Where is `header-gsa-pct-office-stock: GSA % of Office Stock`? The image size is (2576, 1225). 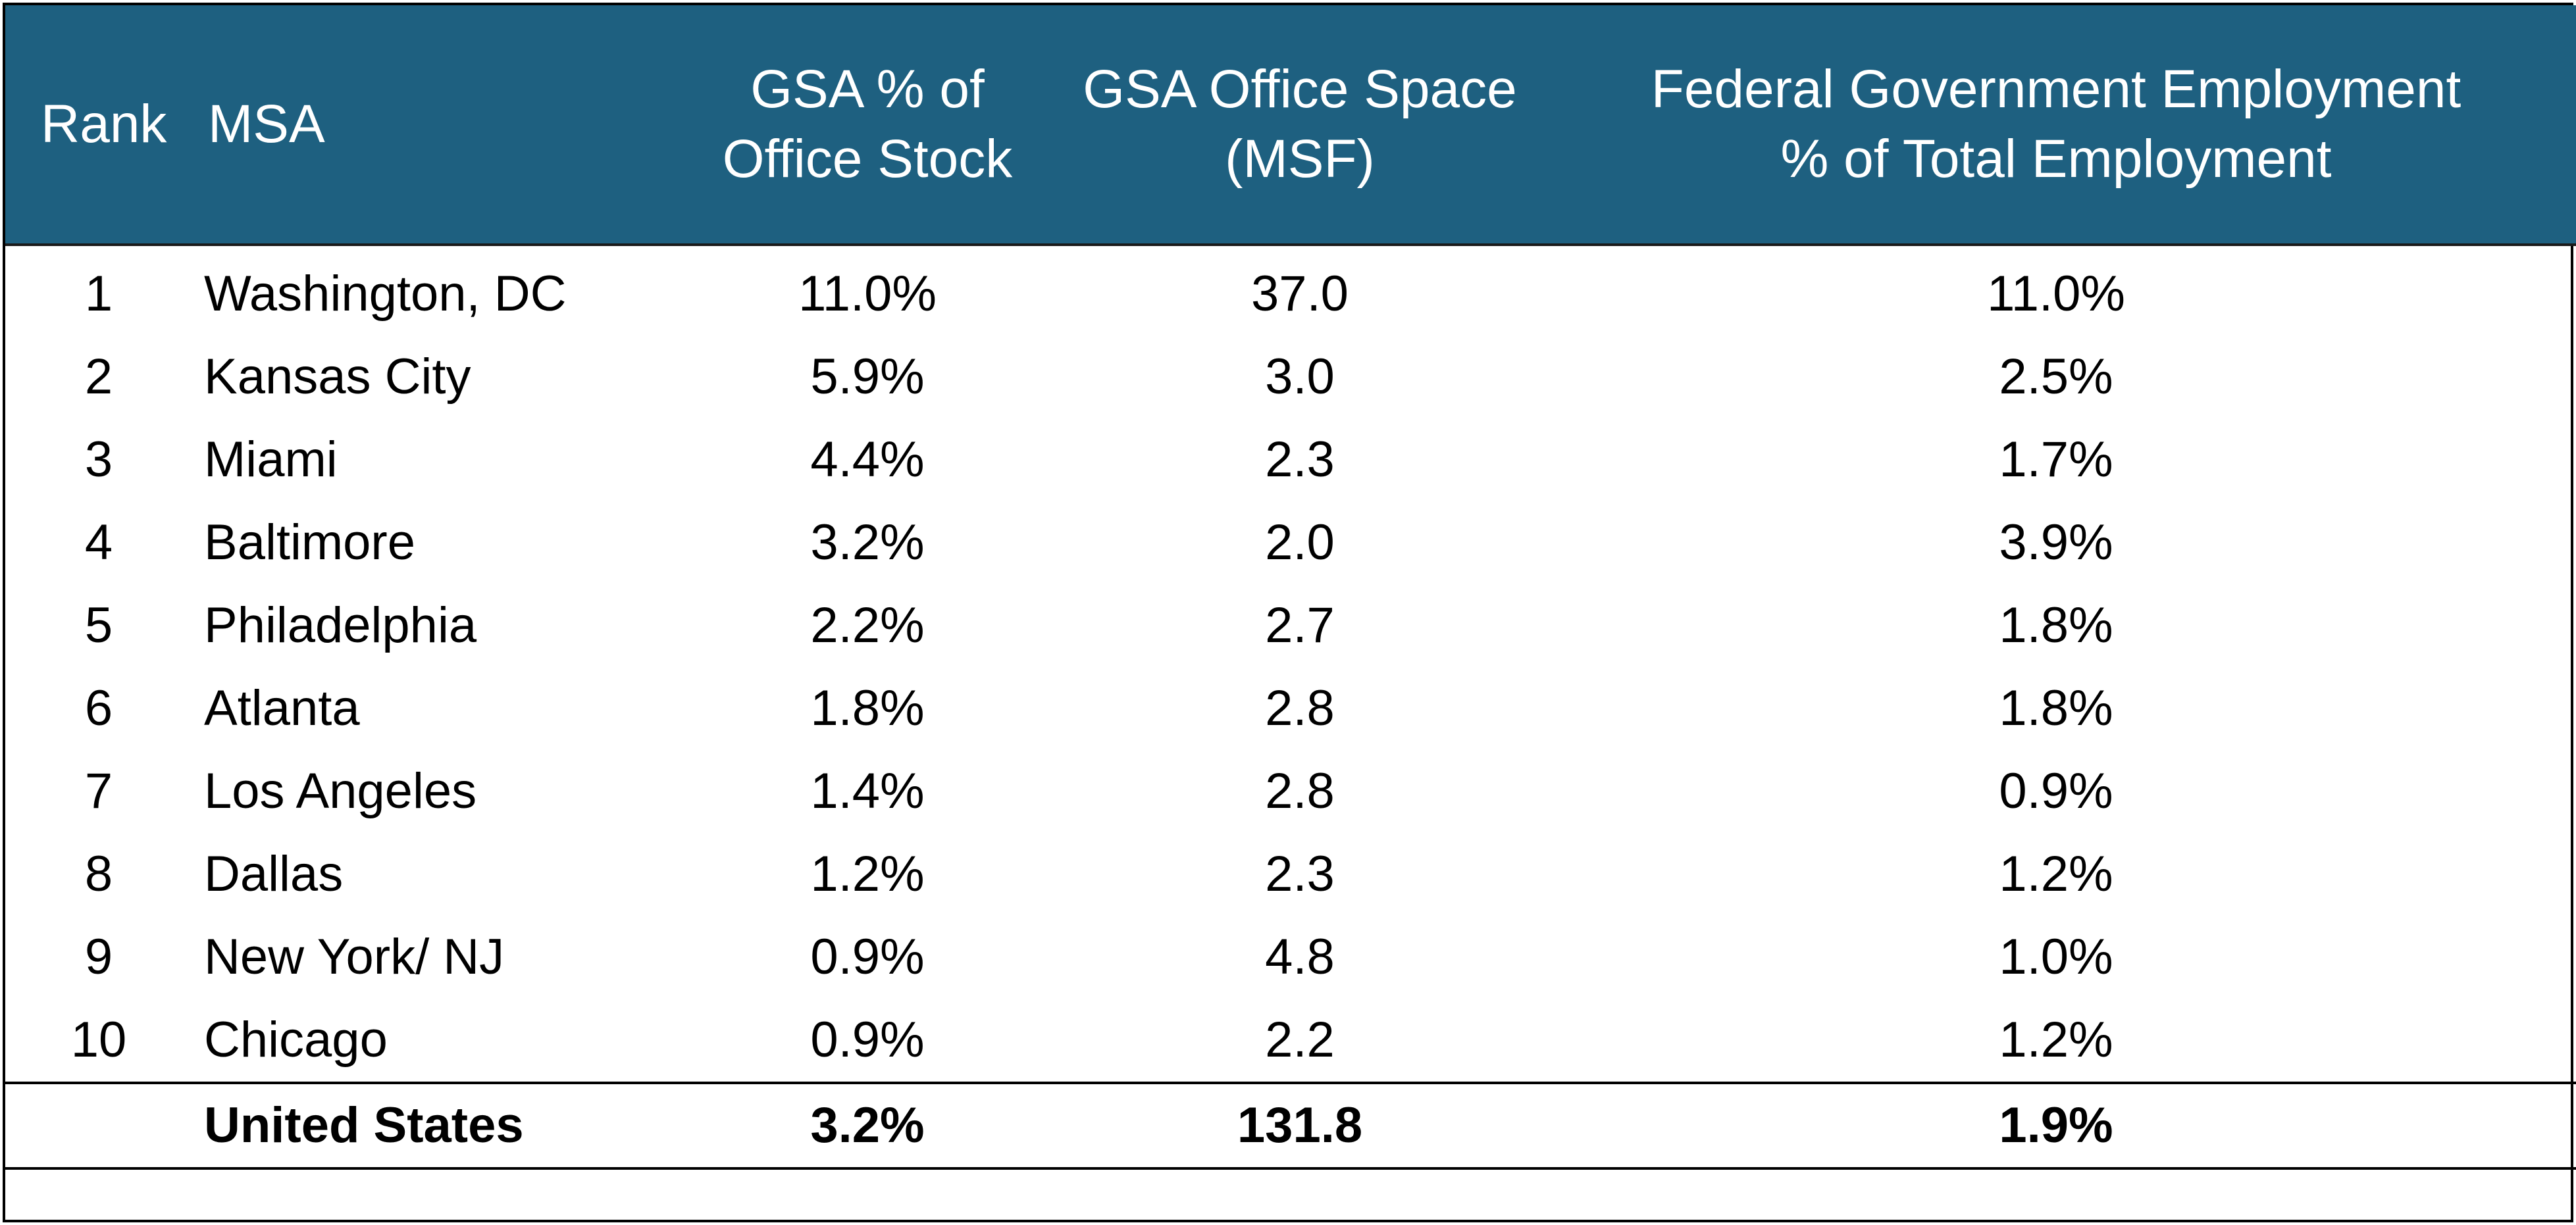
header-gsa-pct-office-stock: GSA % of Office Stock is located at coordinates (867, 124).